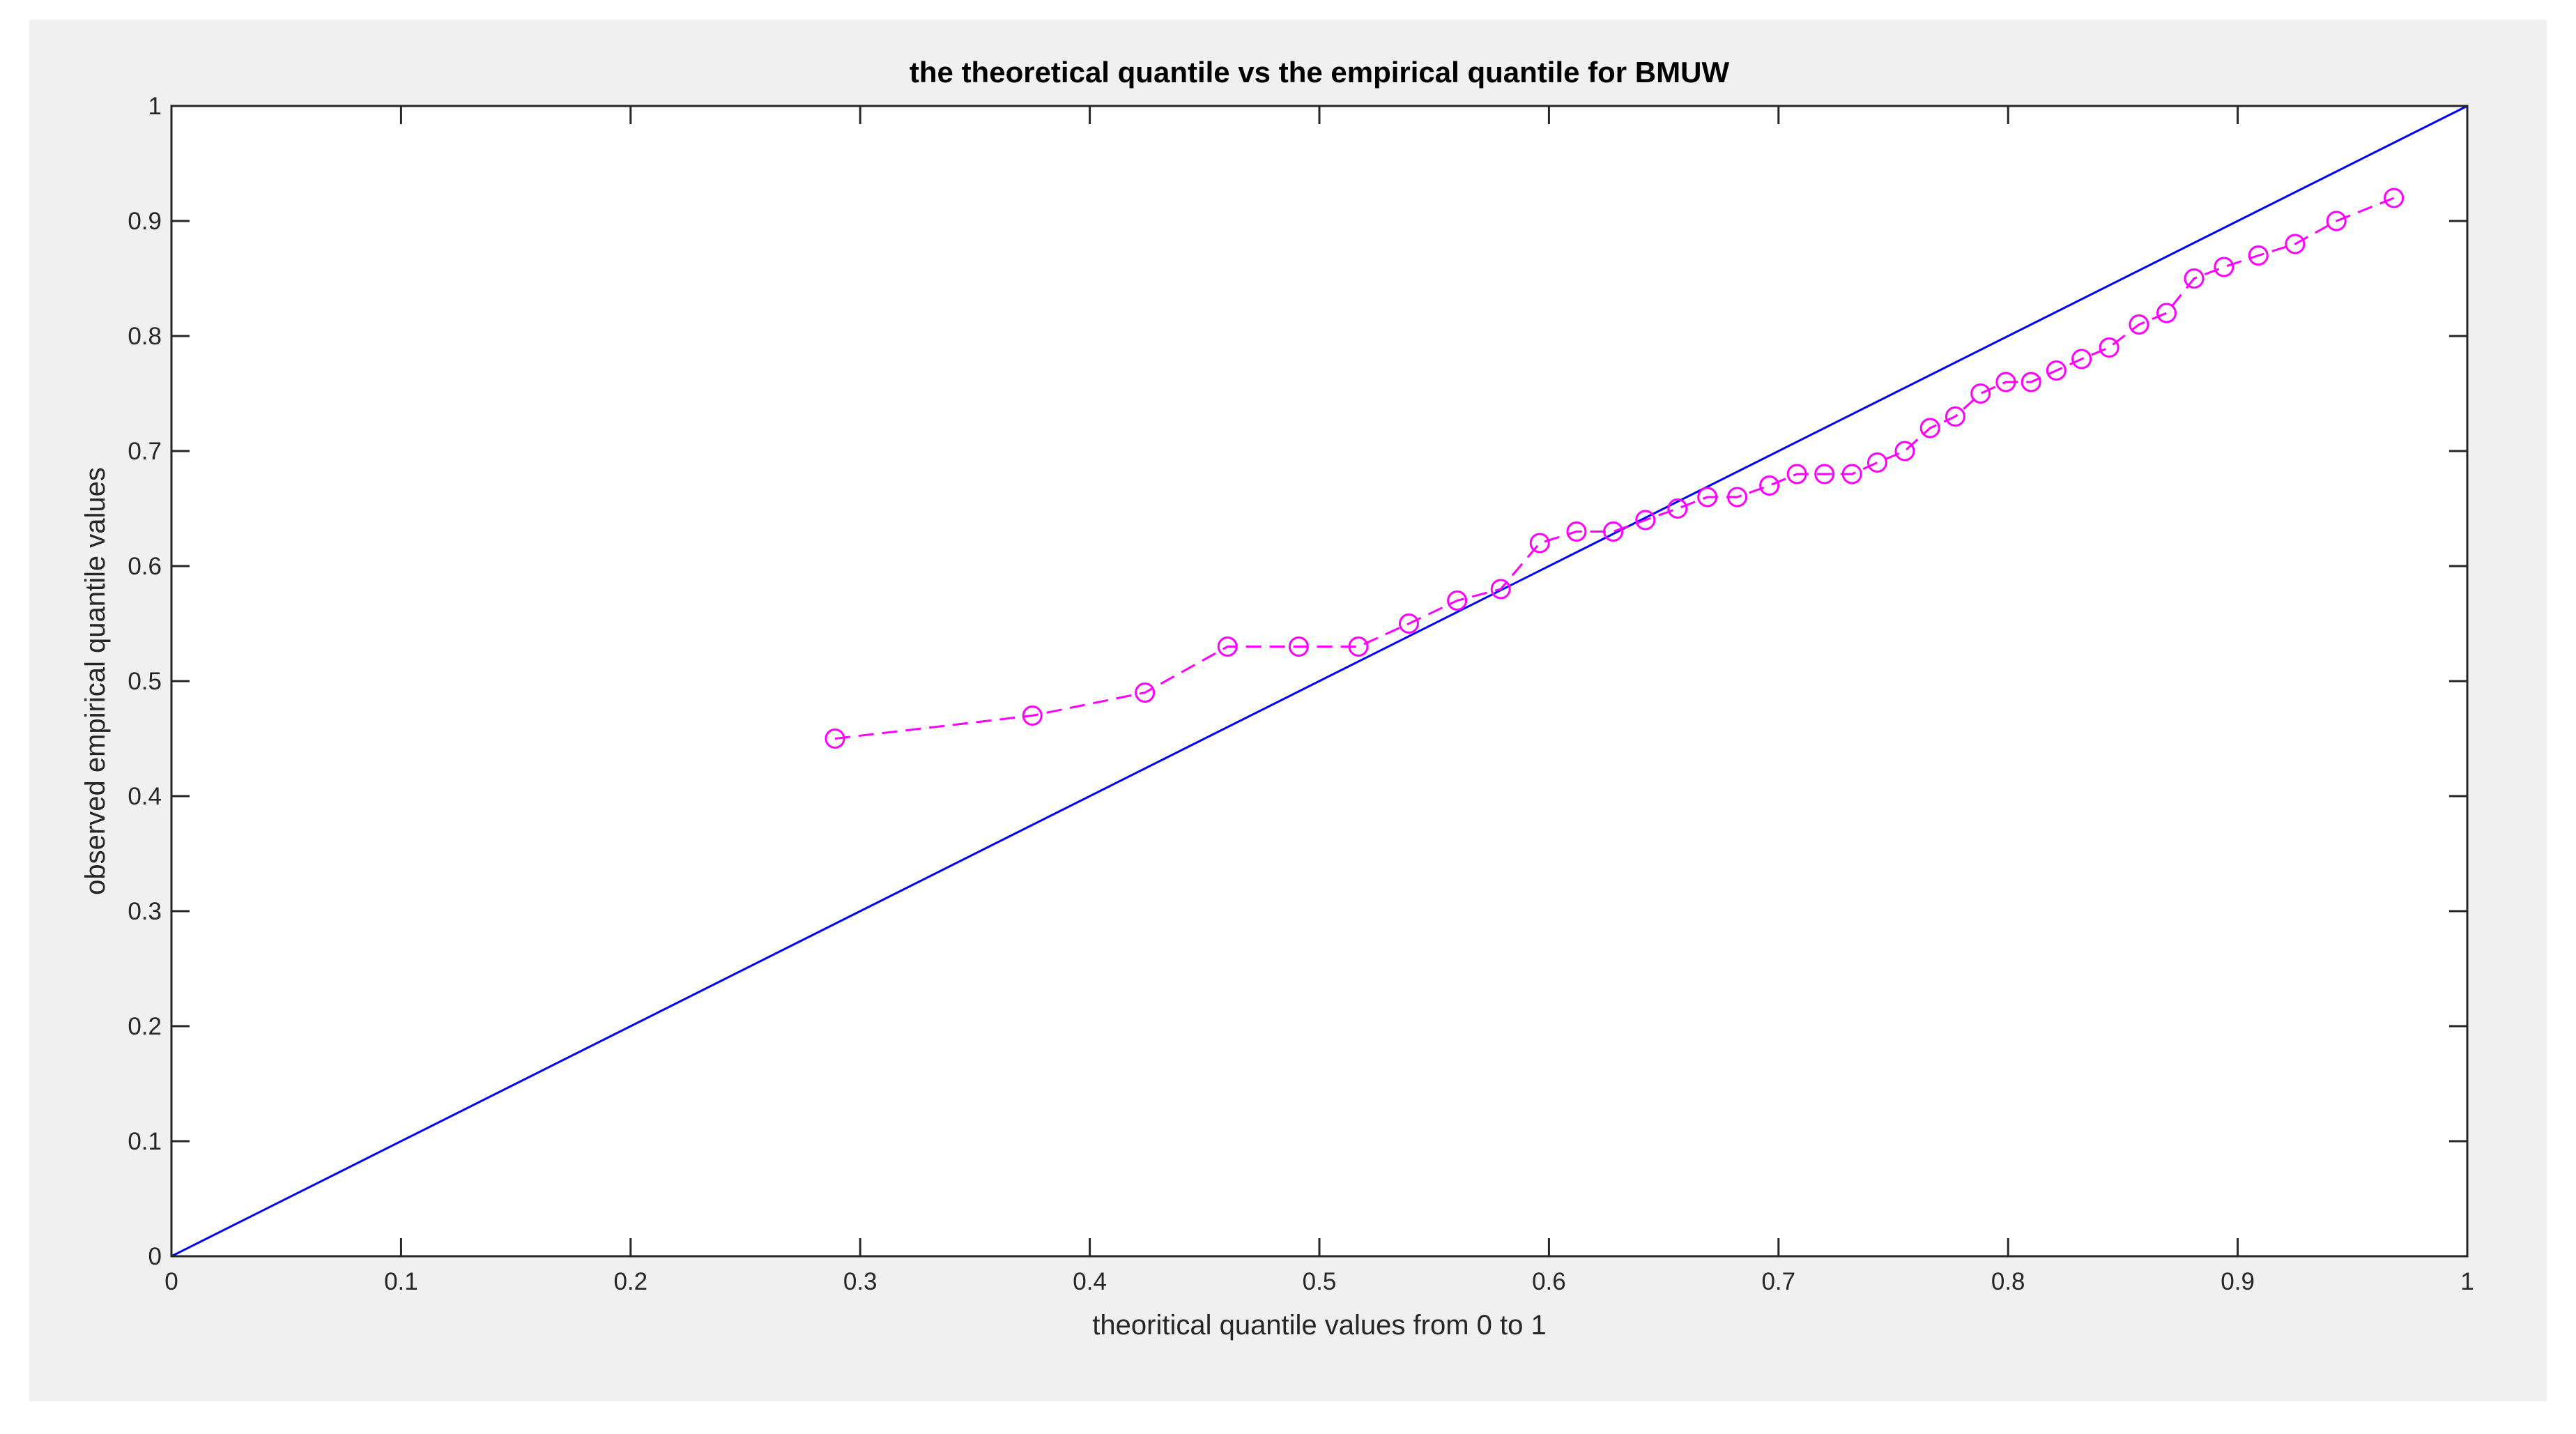 The height and width of the screenshot is (1434, 2576). Describe the element at coordinates (860, 1282) in the screenshot. I see `x-tick-label: 0.3` at that location.